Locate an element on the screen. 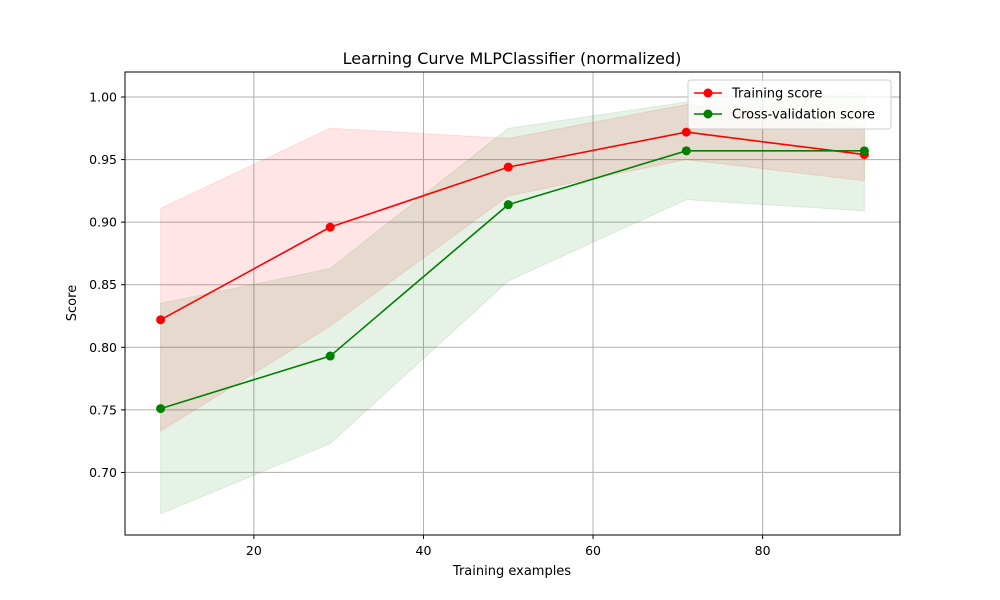  y-tick-label: 0.70 is located at coordinates (103, 472).